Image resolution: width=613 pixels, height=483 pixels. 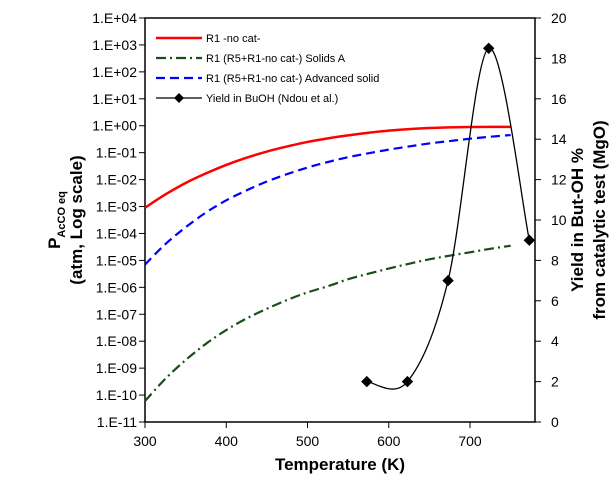 I want to click on left-axis-tick-label: 1.E-05, so click(x=116, y=260).